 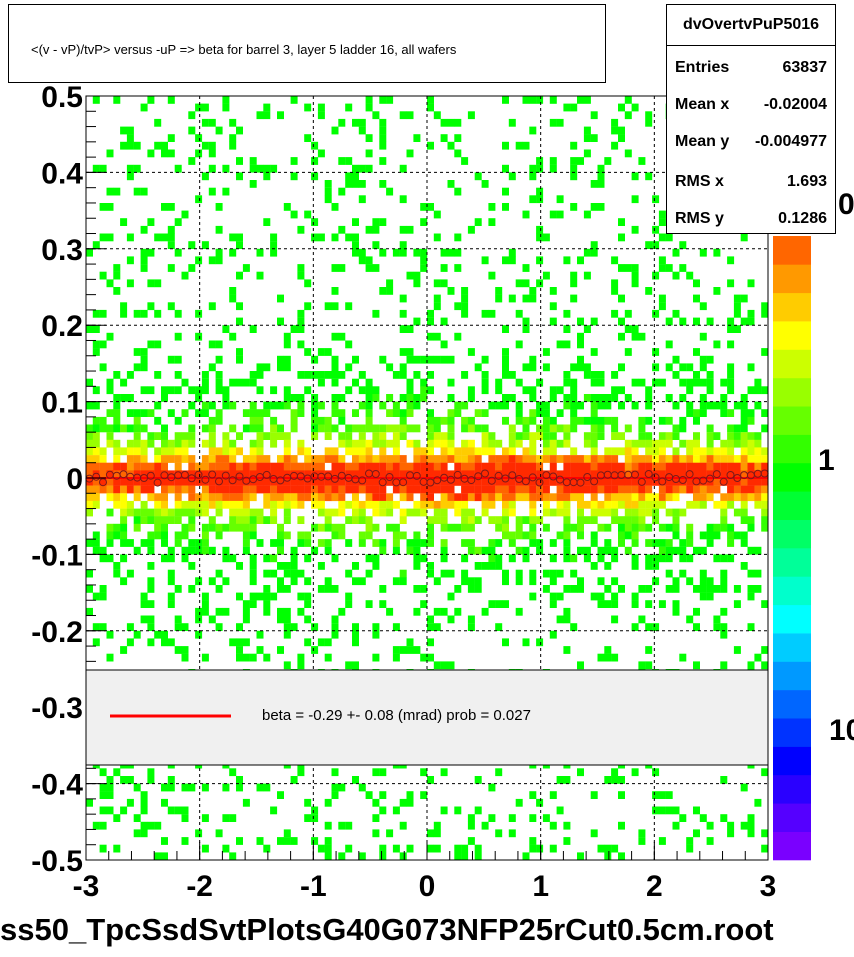 What do you see at coordinates (313, 886) in the screenshot?
I see `x-tick-label: -1` at bounding box center [313, 886].